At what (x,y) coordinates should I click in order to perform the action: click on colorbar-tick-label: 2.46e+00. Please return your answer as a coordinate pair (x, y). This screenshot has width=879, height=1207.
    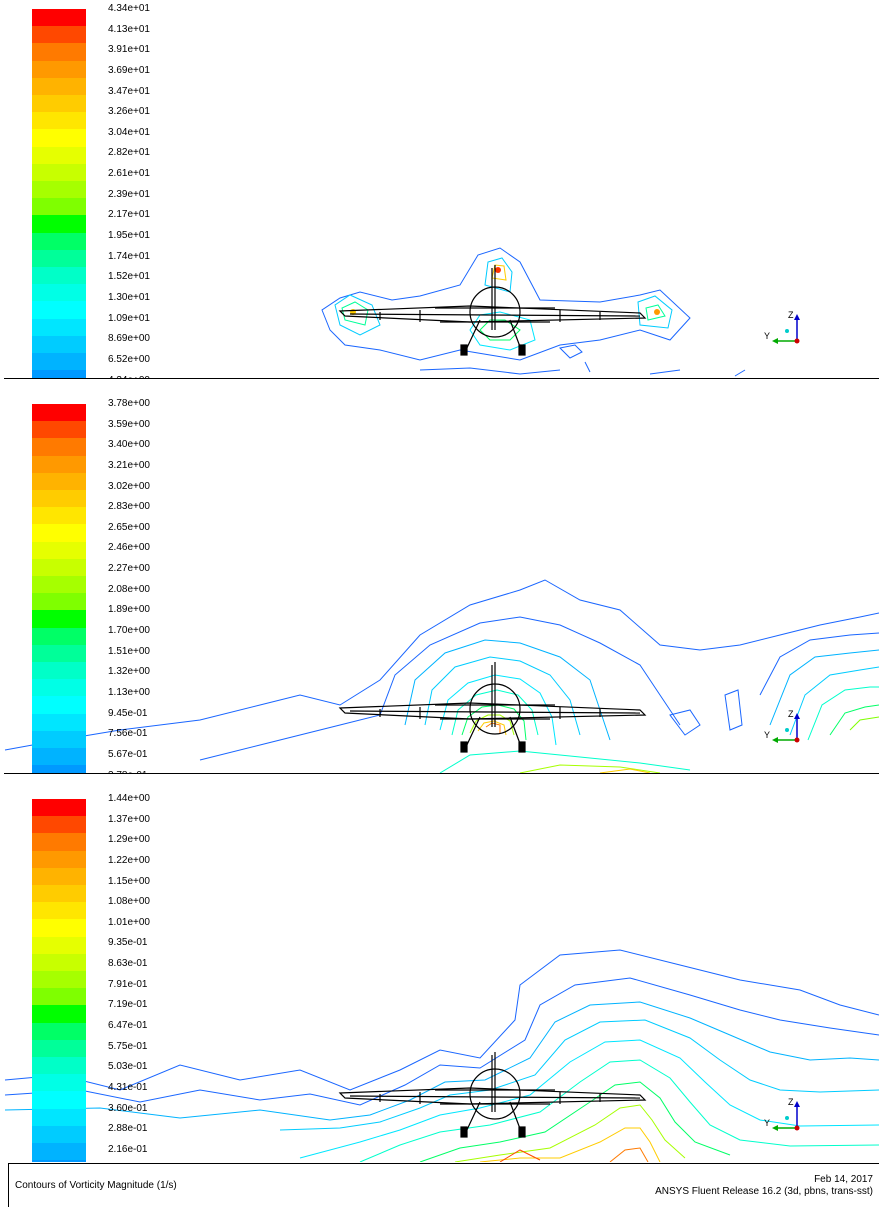
    Looking at the image, I should click on (129, 548).